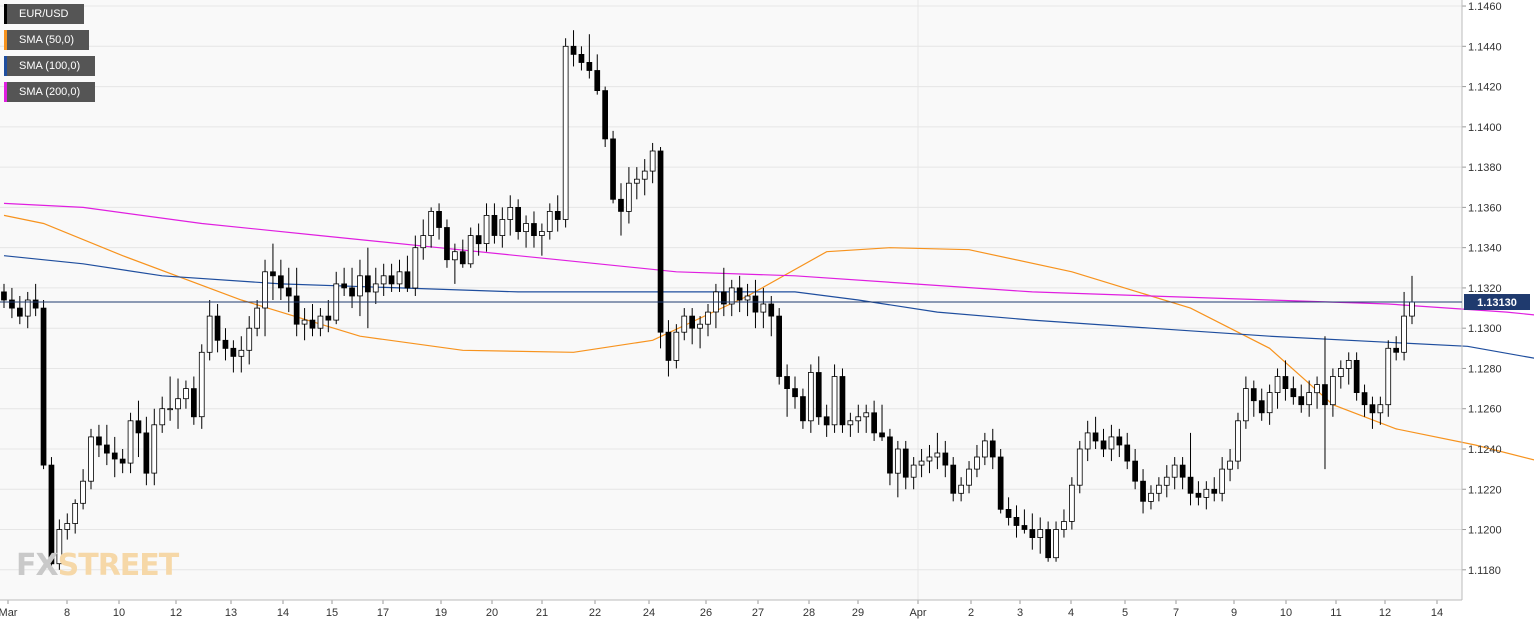  Describe the element at coordinates (49, 92) in the screenshot. I see `legend-item-sma200: SMA (200,0)` at that location.